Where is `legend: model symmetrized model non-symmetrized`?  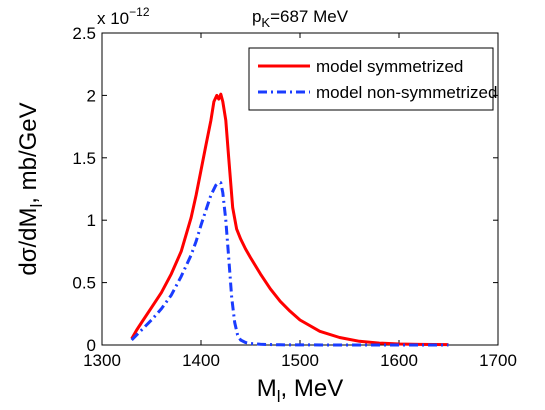
legend: model symmetrized model non-symmetrized is located at coordinates (372, 79).